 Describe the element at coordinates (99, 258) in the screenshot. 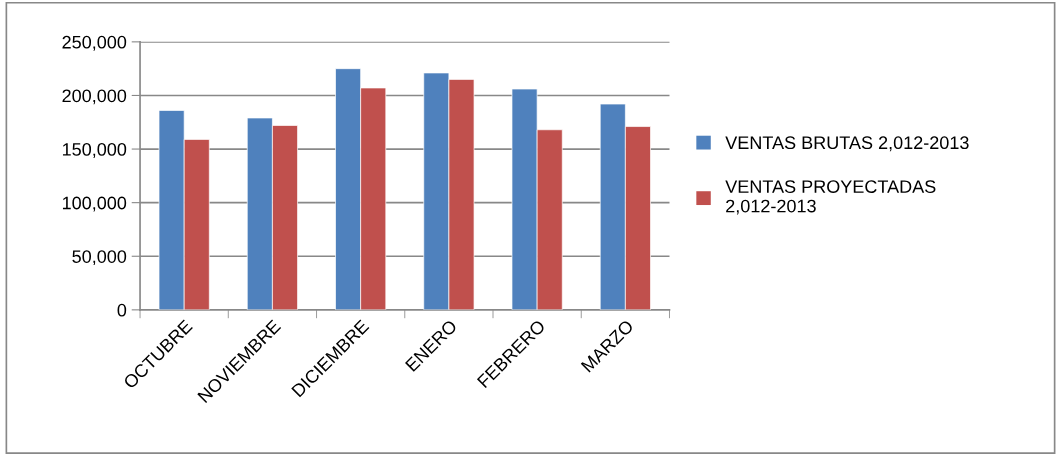

I see `y-tick-label: 50,000` at that location.